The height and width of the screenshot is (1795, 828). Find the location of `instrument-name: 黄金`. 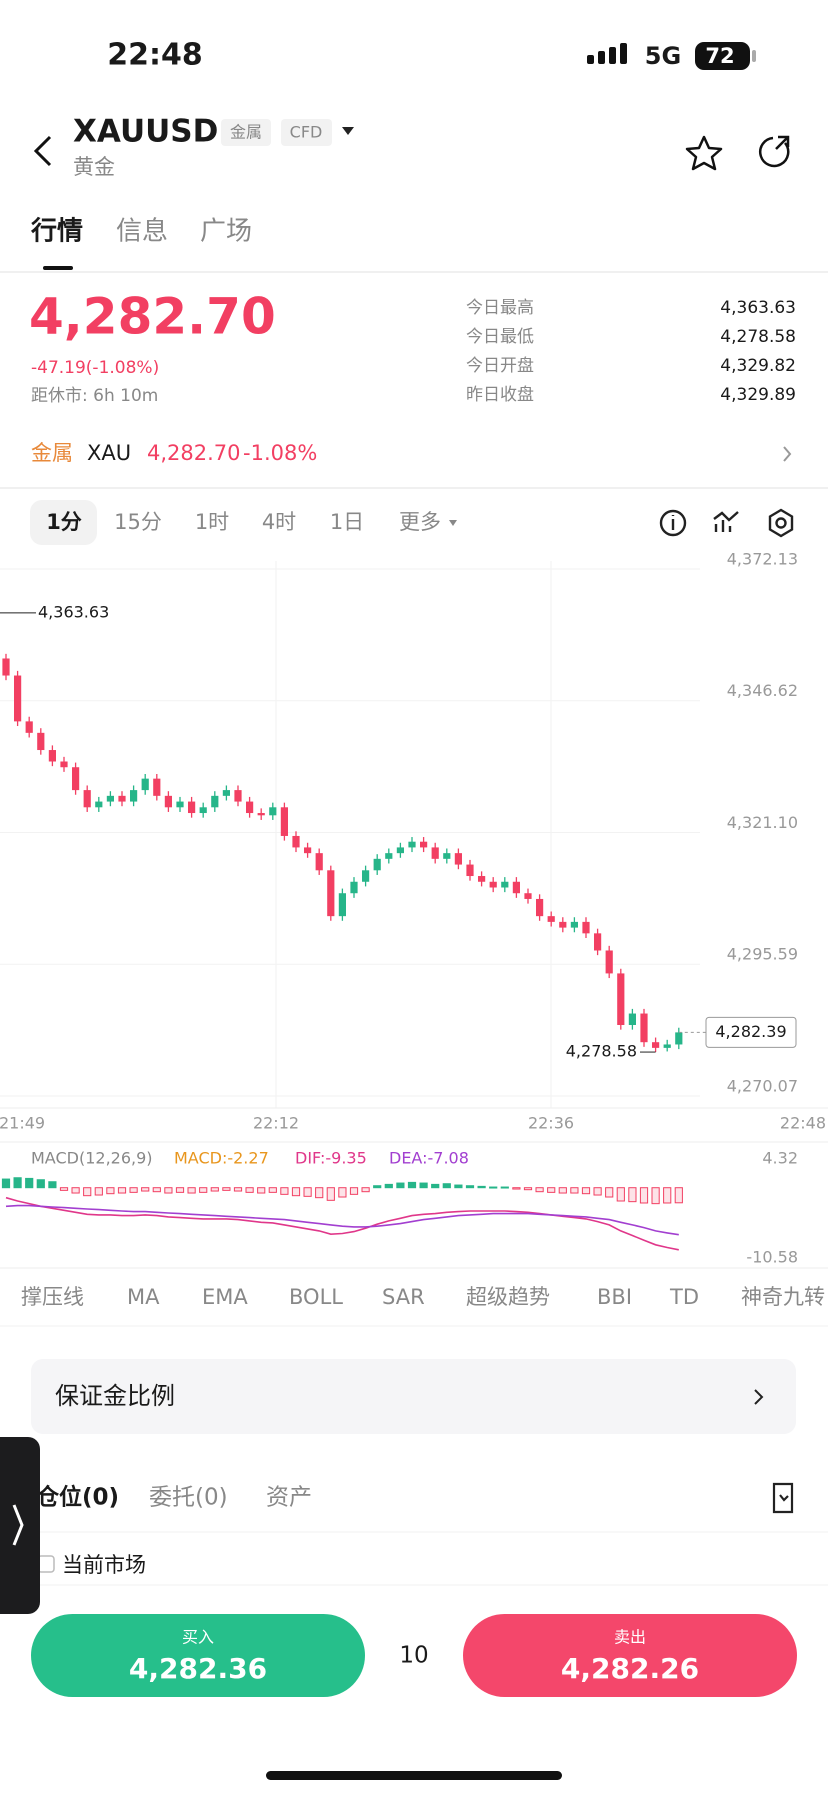

instrument-name: 黄金 is located at coordinates (94, 167).